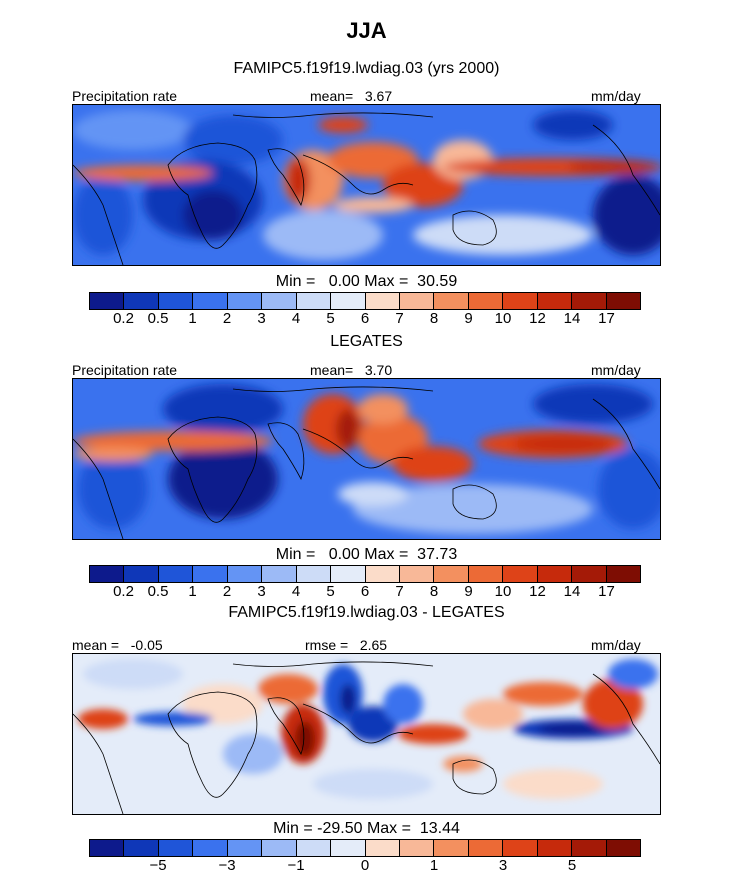  I want to click on obs-colorbar-tick-label: 10, so click(503, 591).